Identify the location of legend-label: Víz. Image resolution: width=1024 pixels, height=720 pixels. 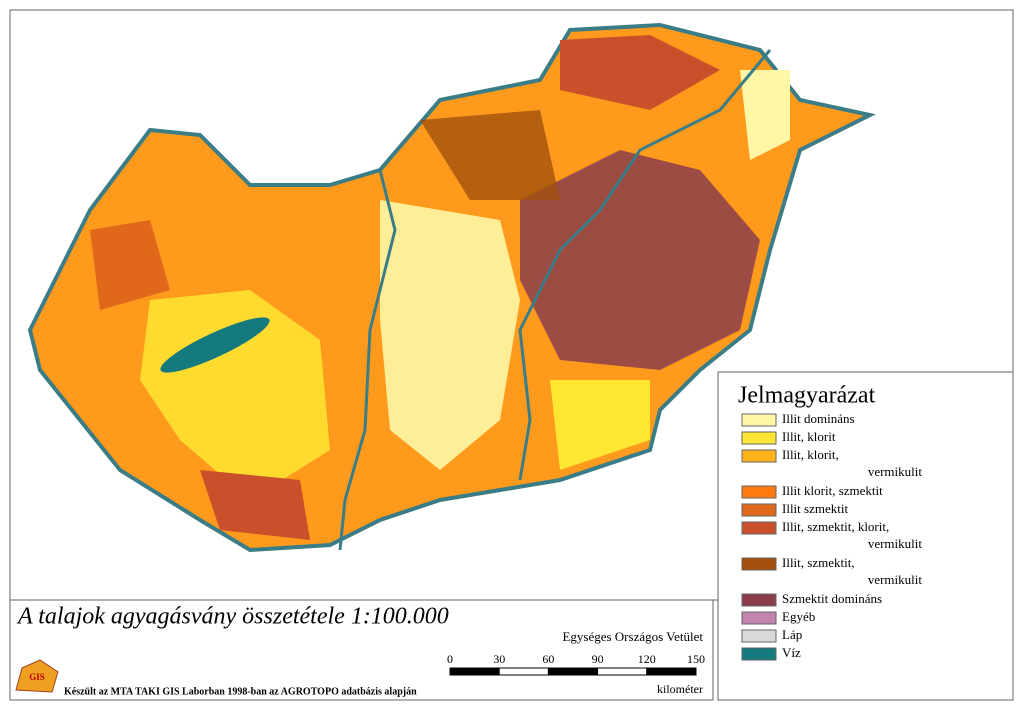
(791, 652).